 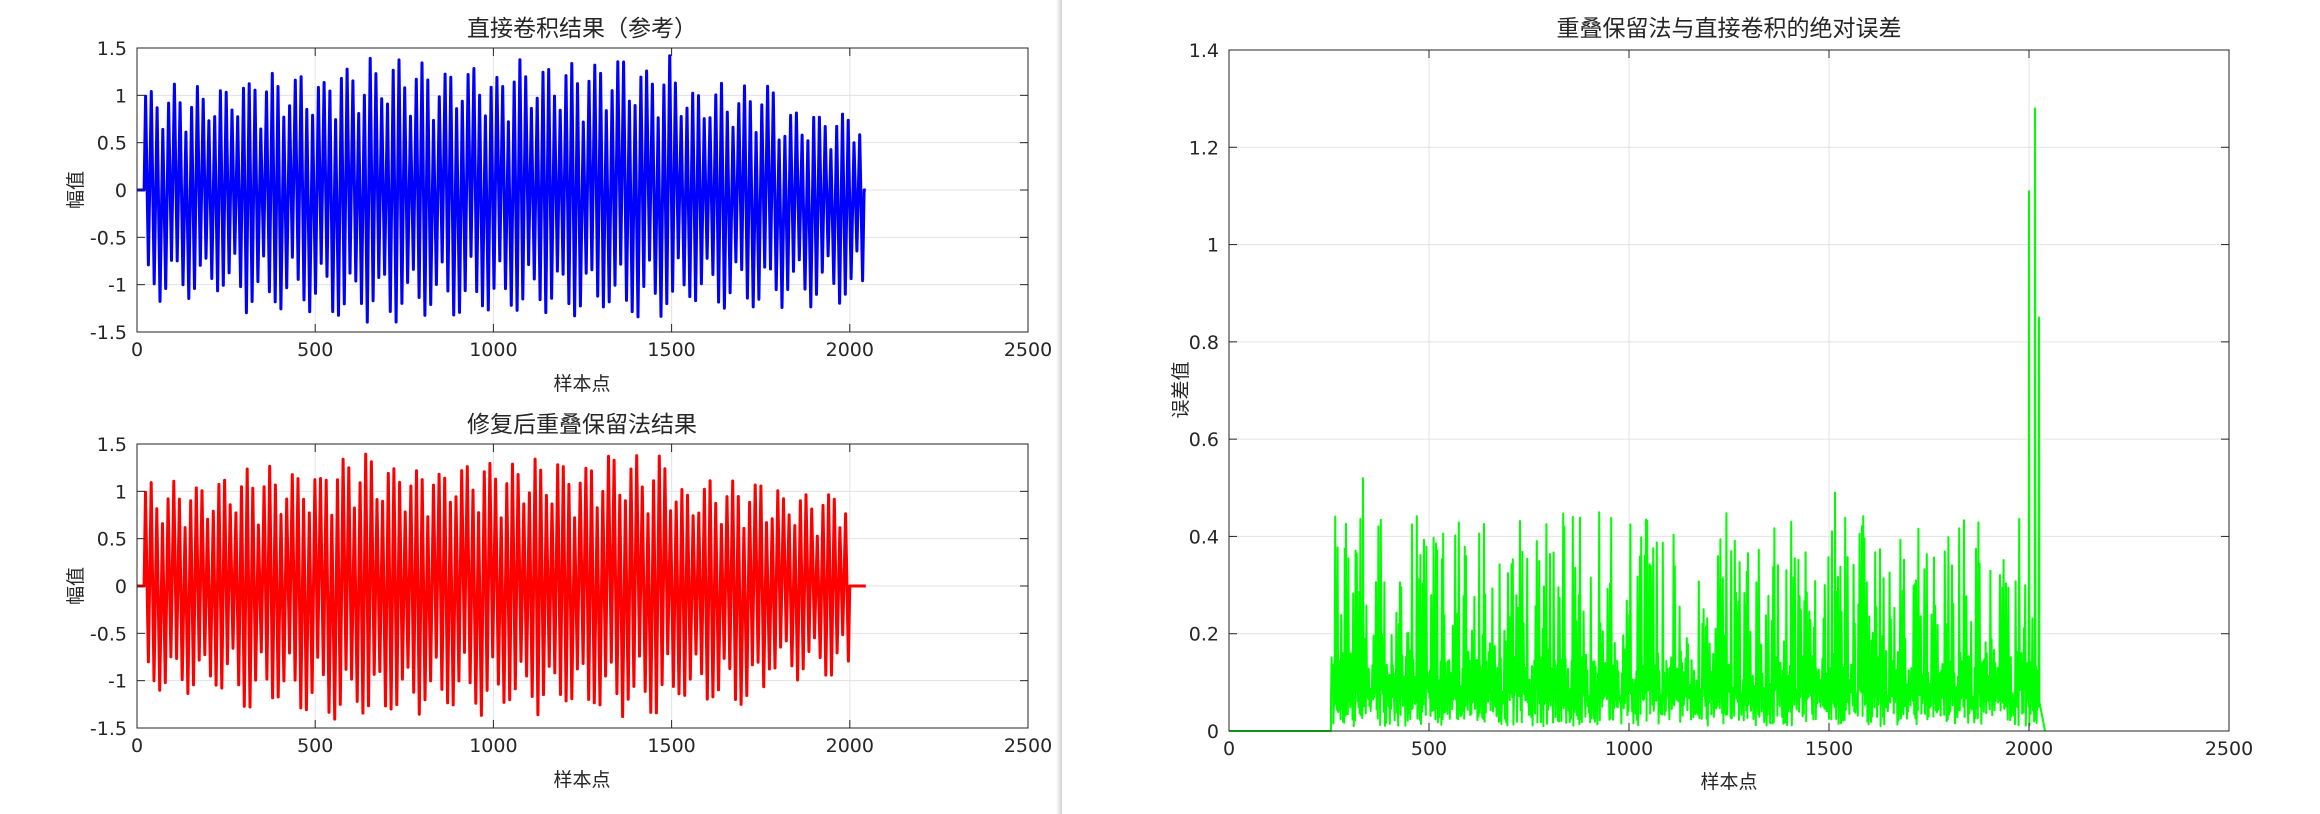 What do you see at coordinates (582, 29) in the screenshot?
I see `chart-title: 直接卷积结果（参考）` at bounding box center [582, 29].